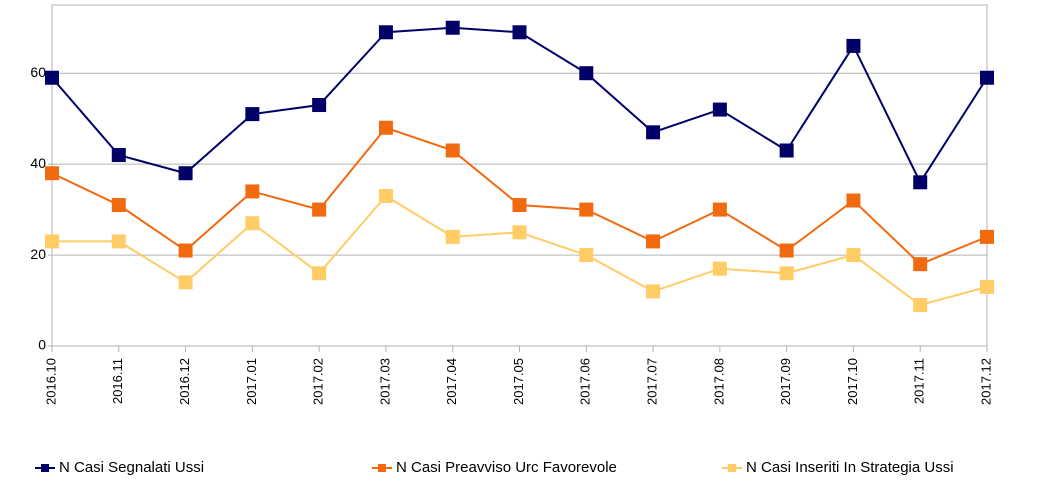  What do you see at coordinates (850, 467) in the screenshot?
I see `legend-label: N Casi Inseriti In Strategia Ussi` at bounding box center [850, 467].